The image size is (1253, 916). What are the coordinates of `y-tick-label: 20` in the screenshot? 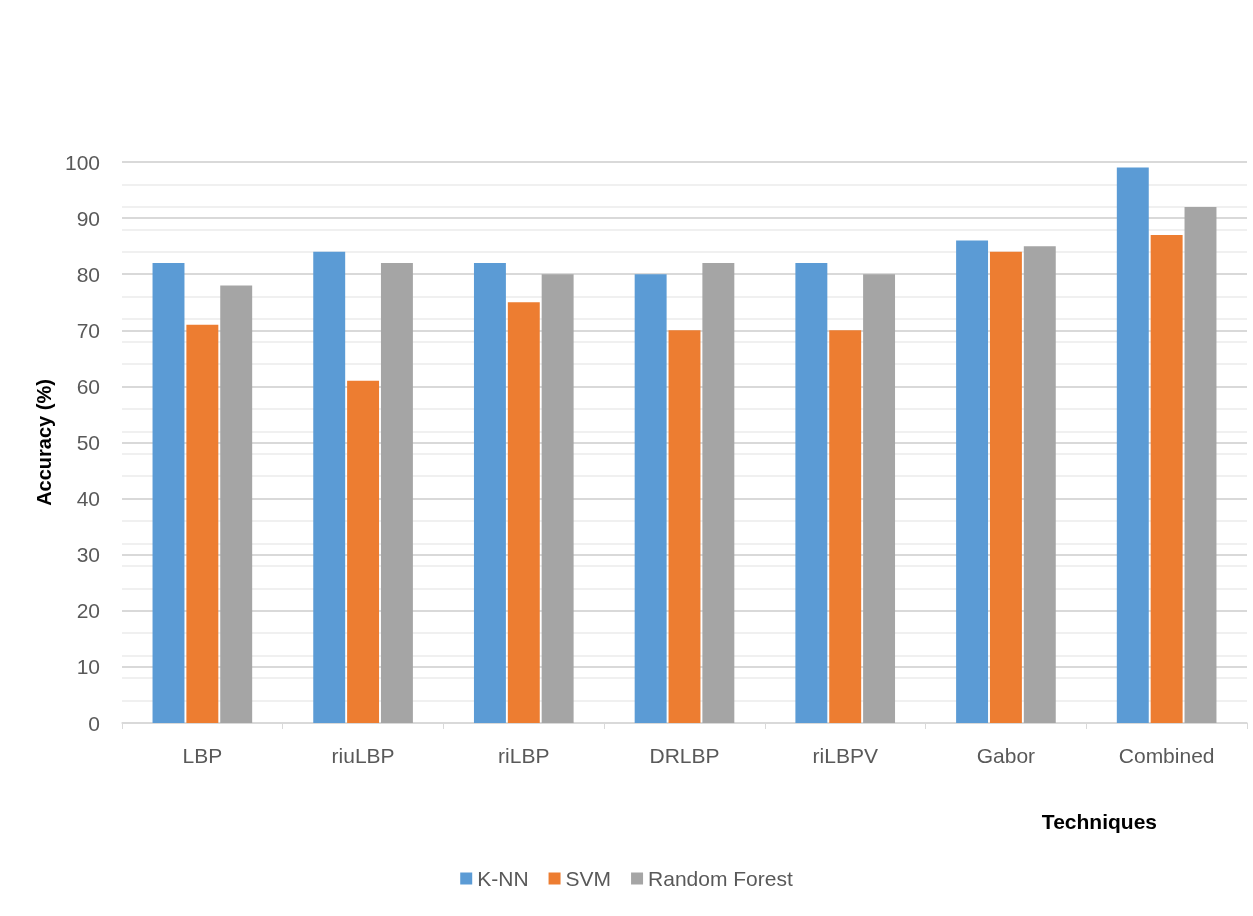 It's located at (88, 611).